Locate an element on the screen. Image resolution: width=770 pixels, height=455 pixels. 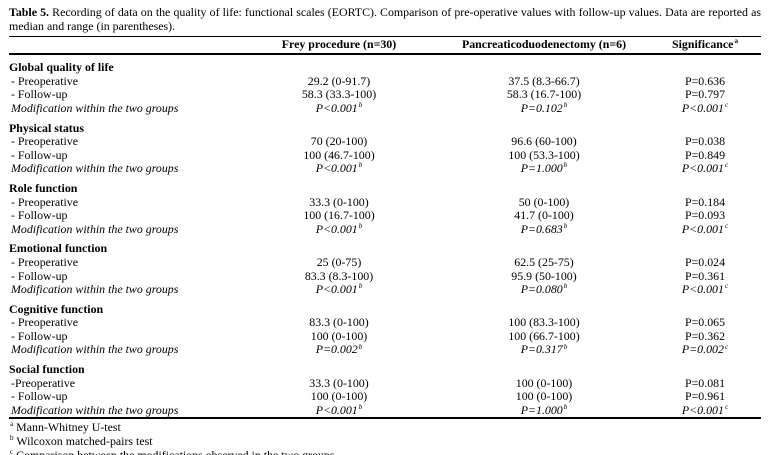
cell-value: P=0.797 is located at coordinates (705, 94).